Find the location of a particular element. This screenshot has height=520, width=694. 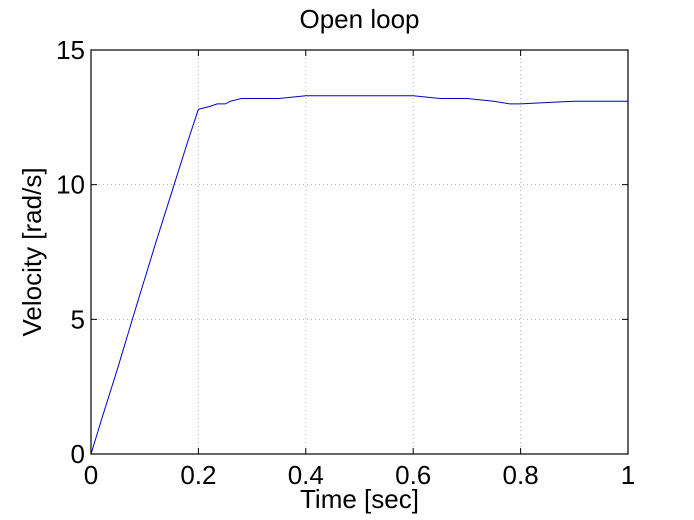

x-tick-label: 0.2 is located at coordinates (198, 475).